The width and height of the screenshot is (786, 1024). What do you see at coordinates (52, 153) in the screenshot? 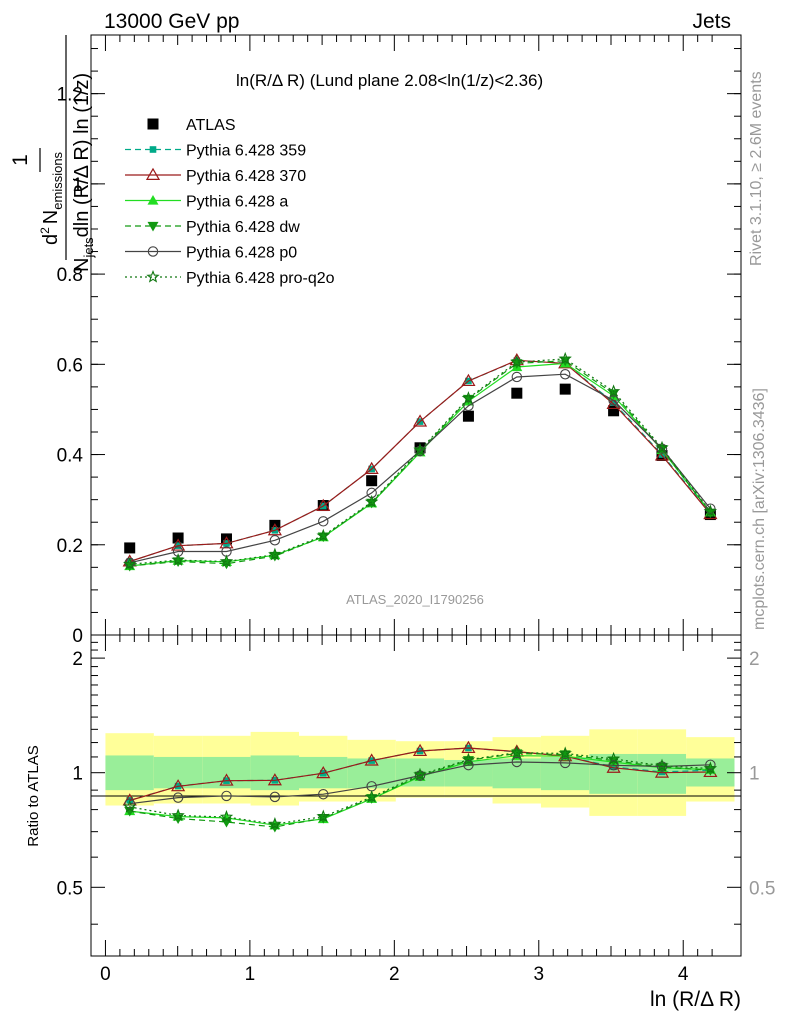
I see `y-axis-label: 1 d2Nemissions Njetsdln (R/Δ R) ln (1/z)` at bounding box center [52, 153].